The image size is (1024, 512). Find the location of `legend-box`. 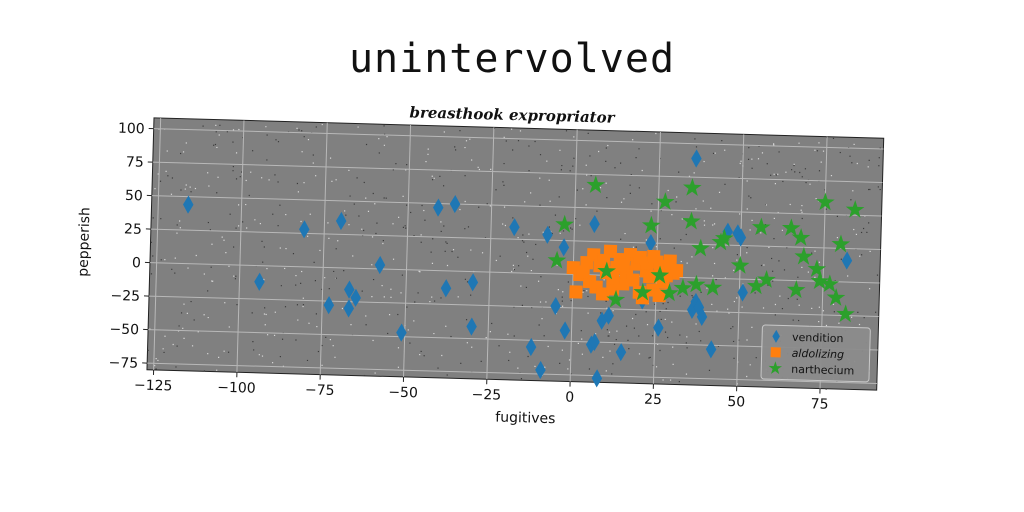

legend-box is located at coordinates (815, 353).